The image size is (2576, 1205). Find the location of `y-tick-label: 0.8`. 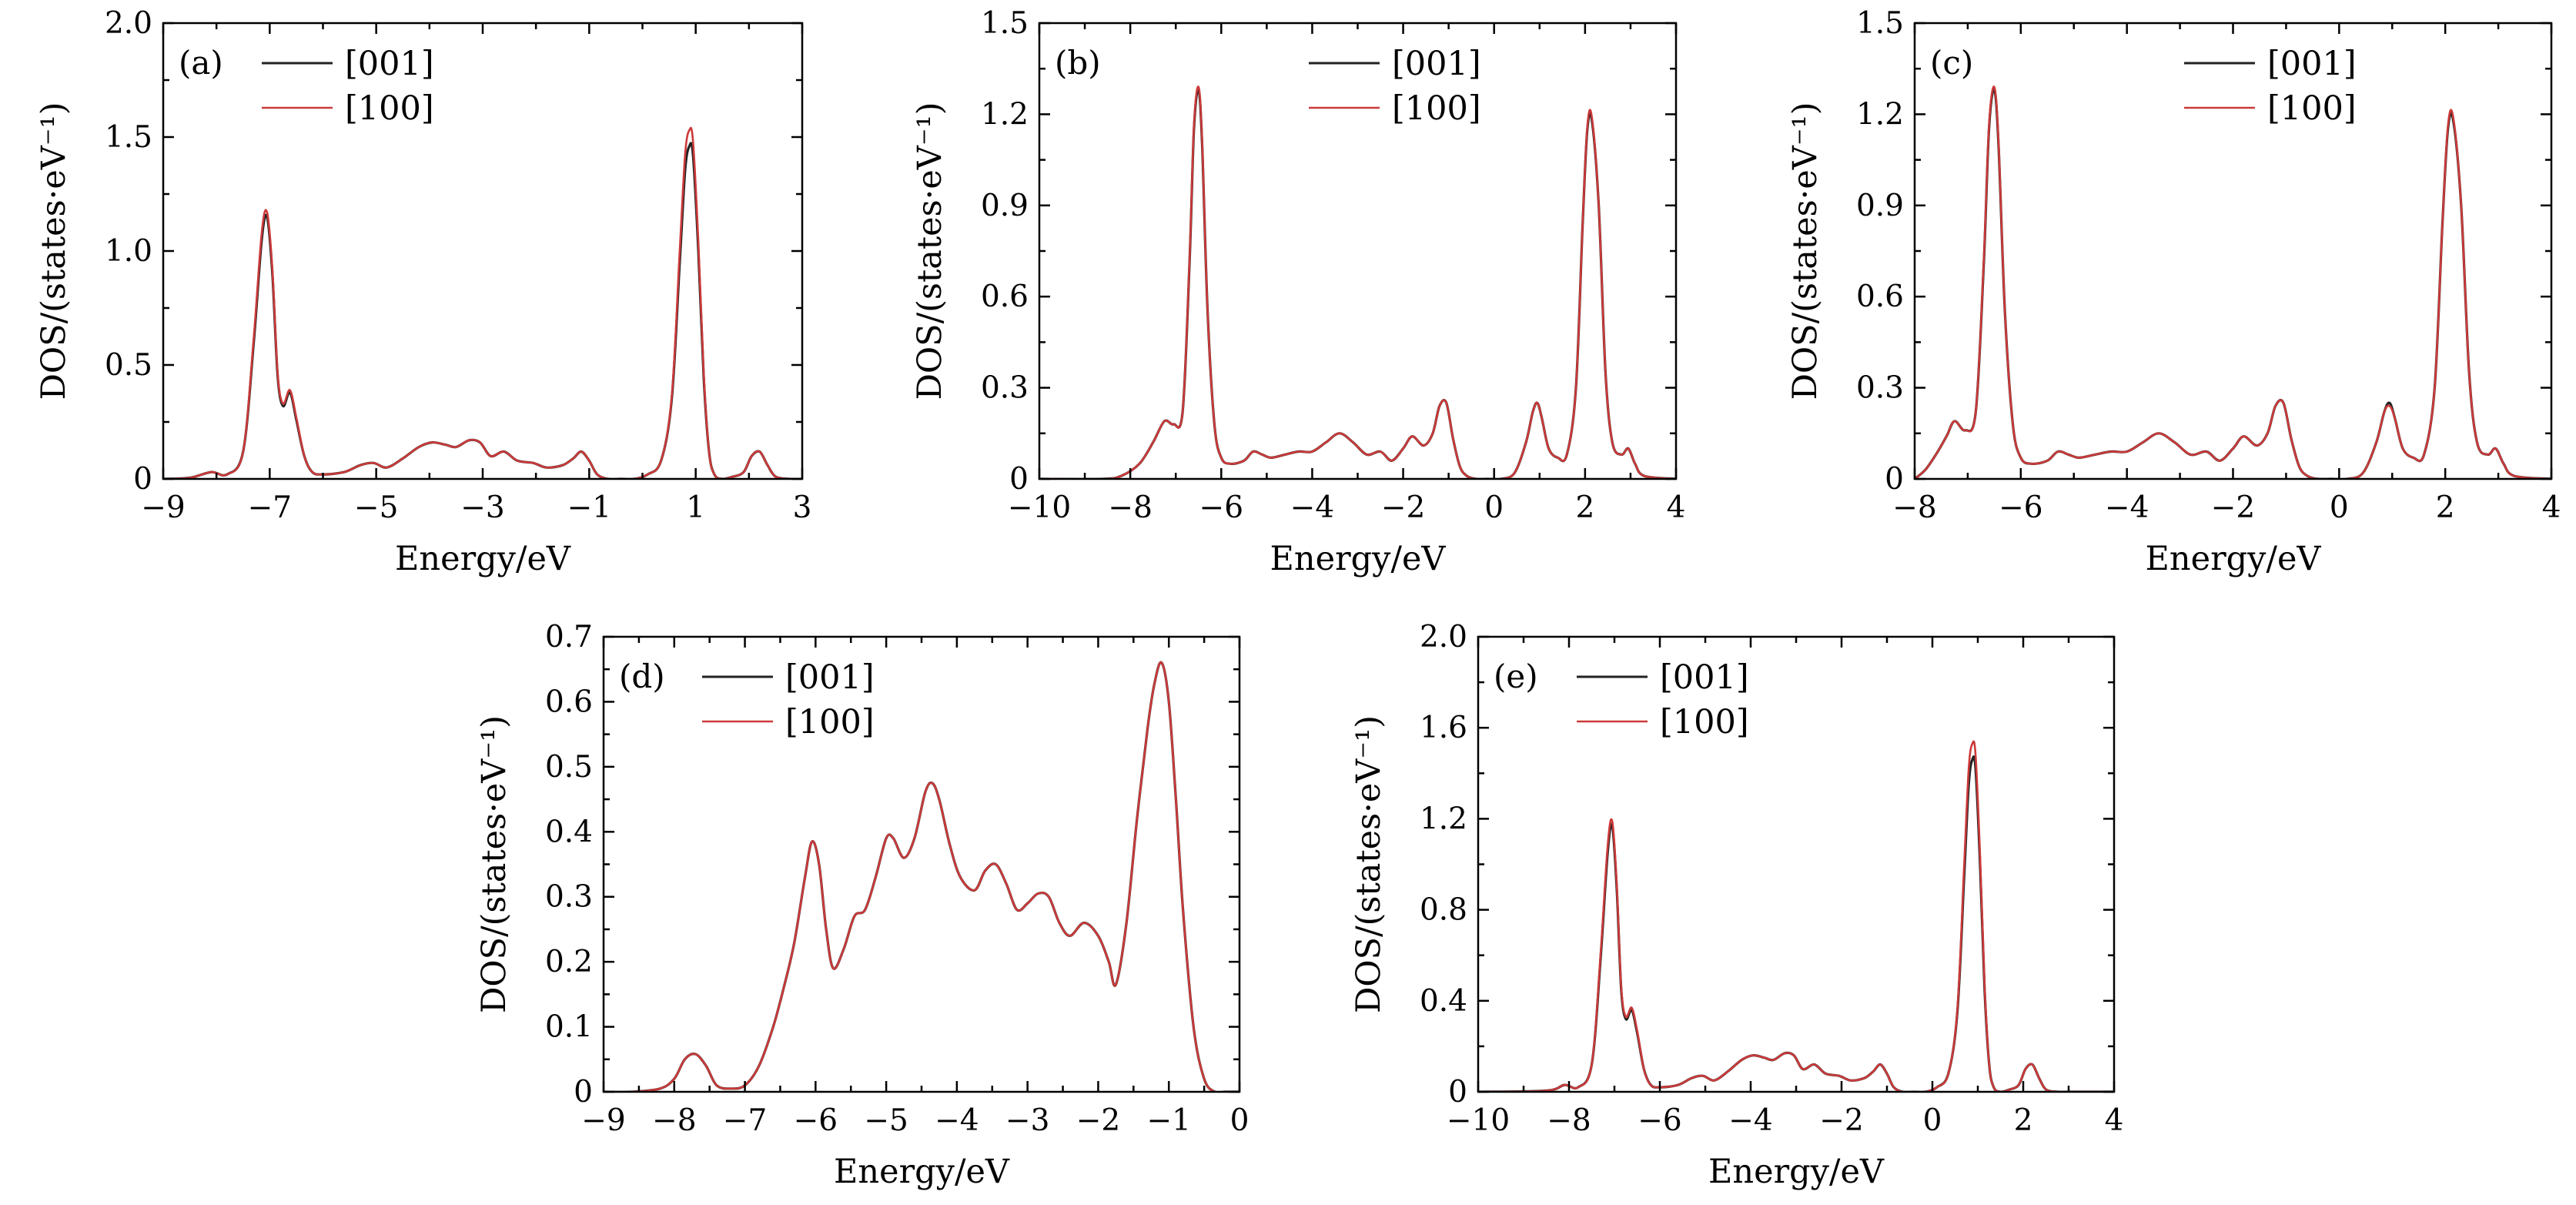

y-tick-label: 0.8 is located at coordinates (1444, 910).